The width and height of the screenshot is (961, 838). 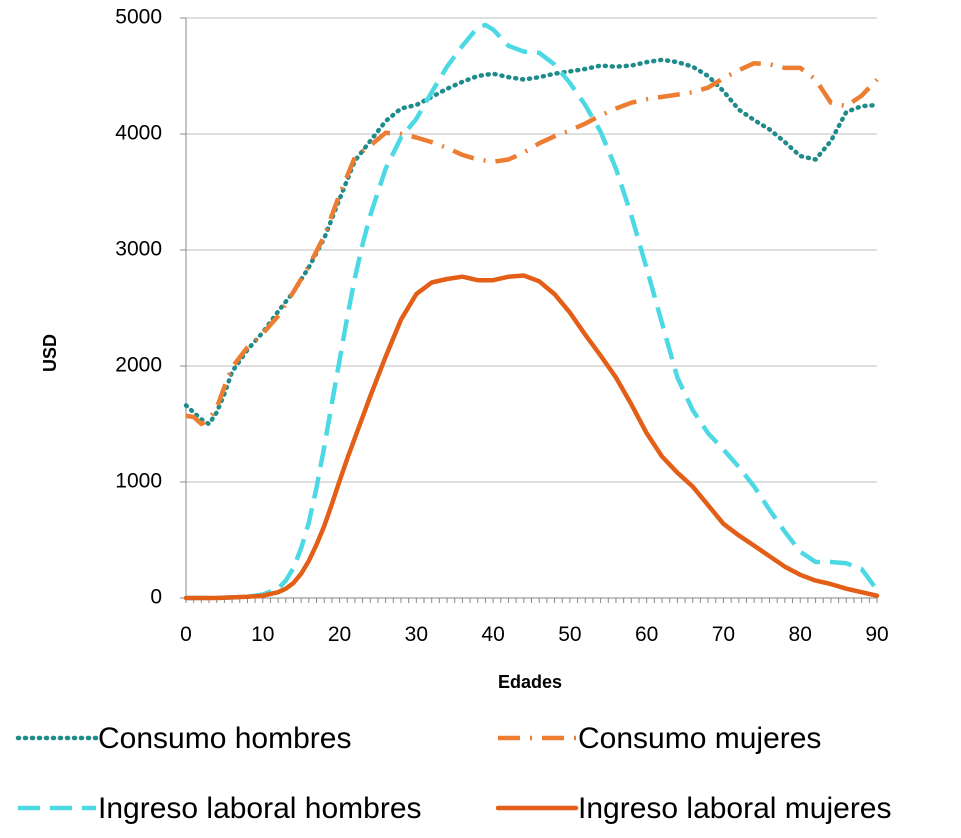 What do you see at coordinates (138, 133) in the screenshot?
I see `y-tick-label: 4000` at bounding box center [138, 133].